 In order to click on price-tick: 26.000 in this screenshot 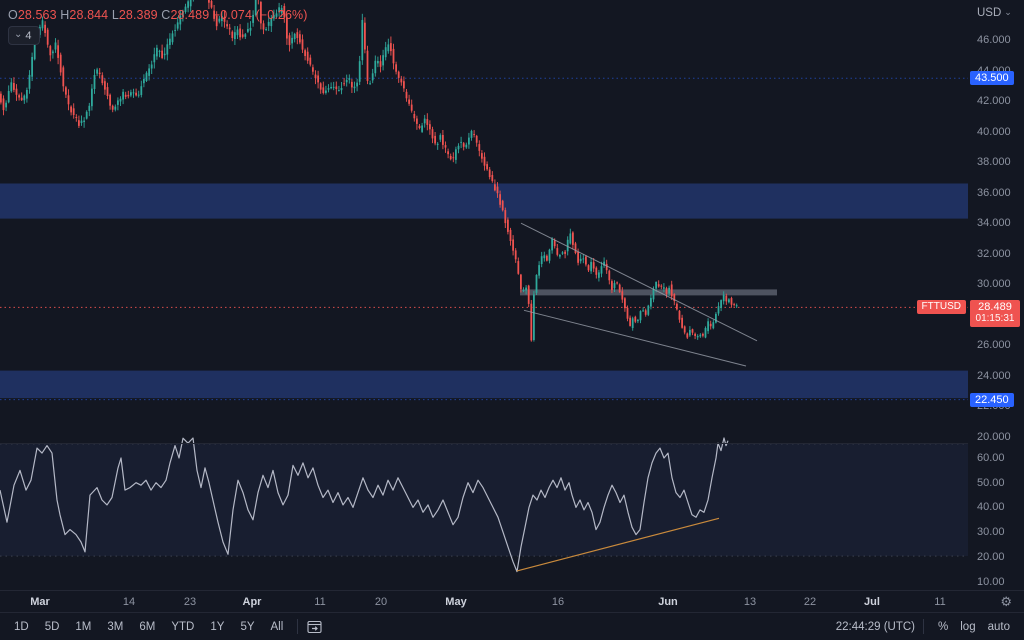, I will do `click(994, 345)`.